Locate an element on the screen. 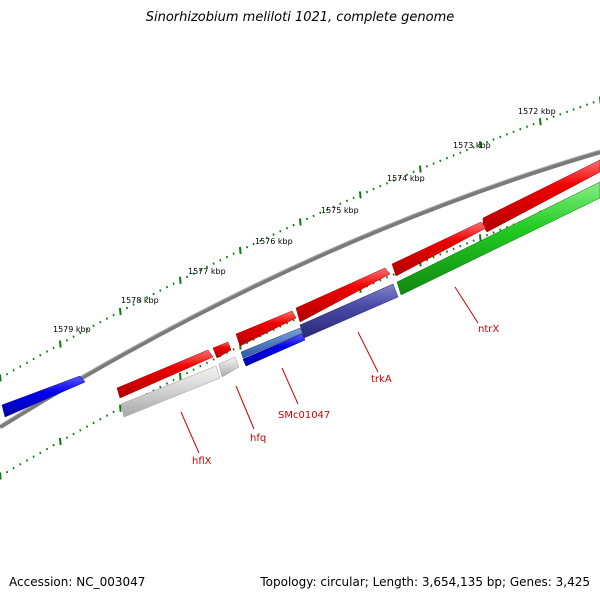  gene-label-ntrX: ntrX is located at coordinates (488, 329).